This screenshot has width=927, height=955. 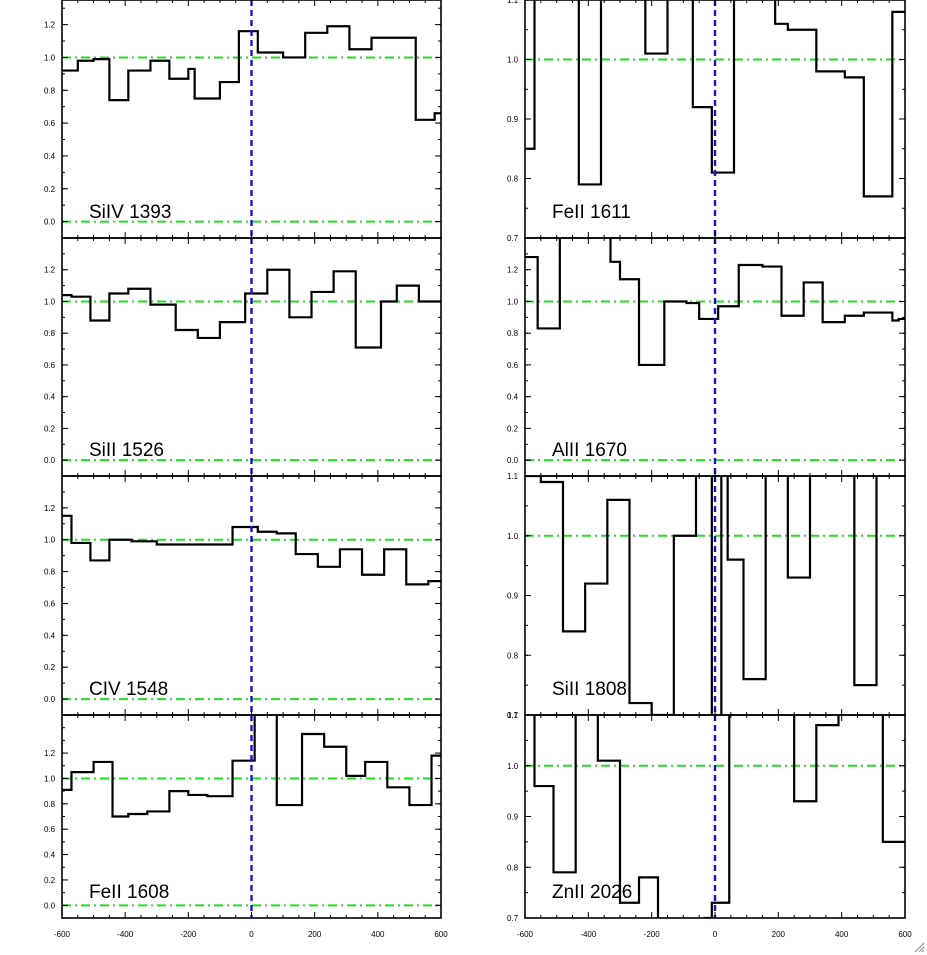 I want to click on panel: 0.0 0.2 0.4 0.6 0.8 1.0 1.2 SiII 1526, so click(x=243, y=357).